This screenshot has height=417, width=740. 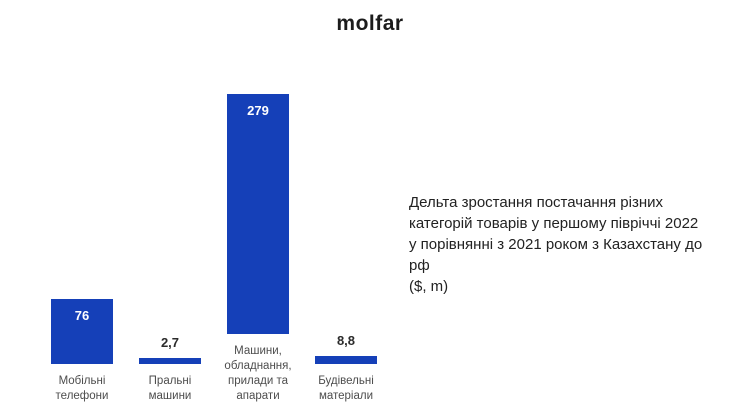 What do you see at coordinates (82, 388) in the screenshot?
I see `category-label: Мобільні телефони` at bounding box center [82, 388].